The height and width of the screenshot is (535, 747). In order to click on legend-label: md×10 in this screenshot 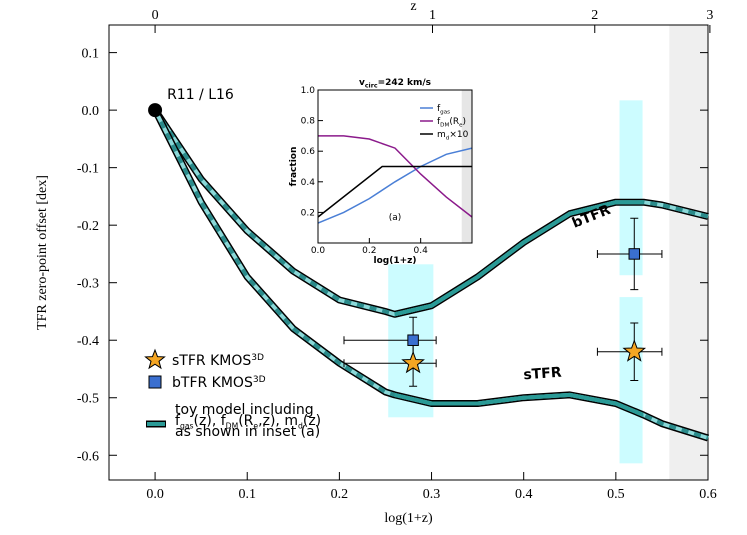, I will do `click(453, 135)`.